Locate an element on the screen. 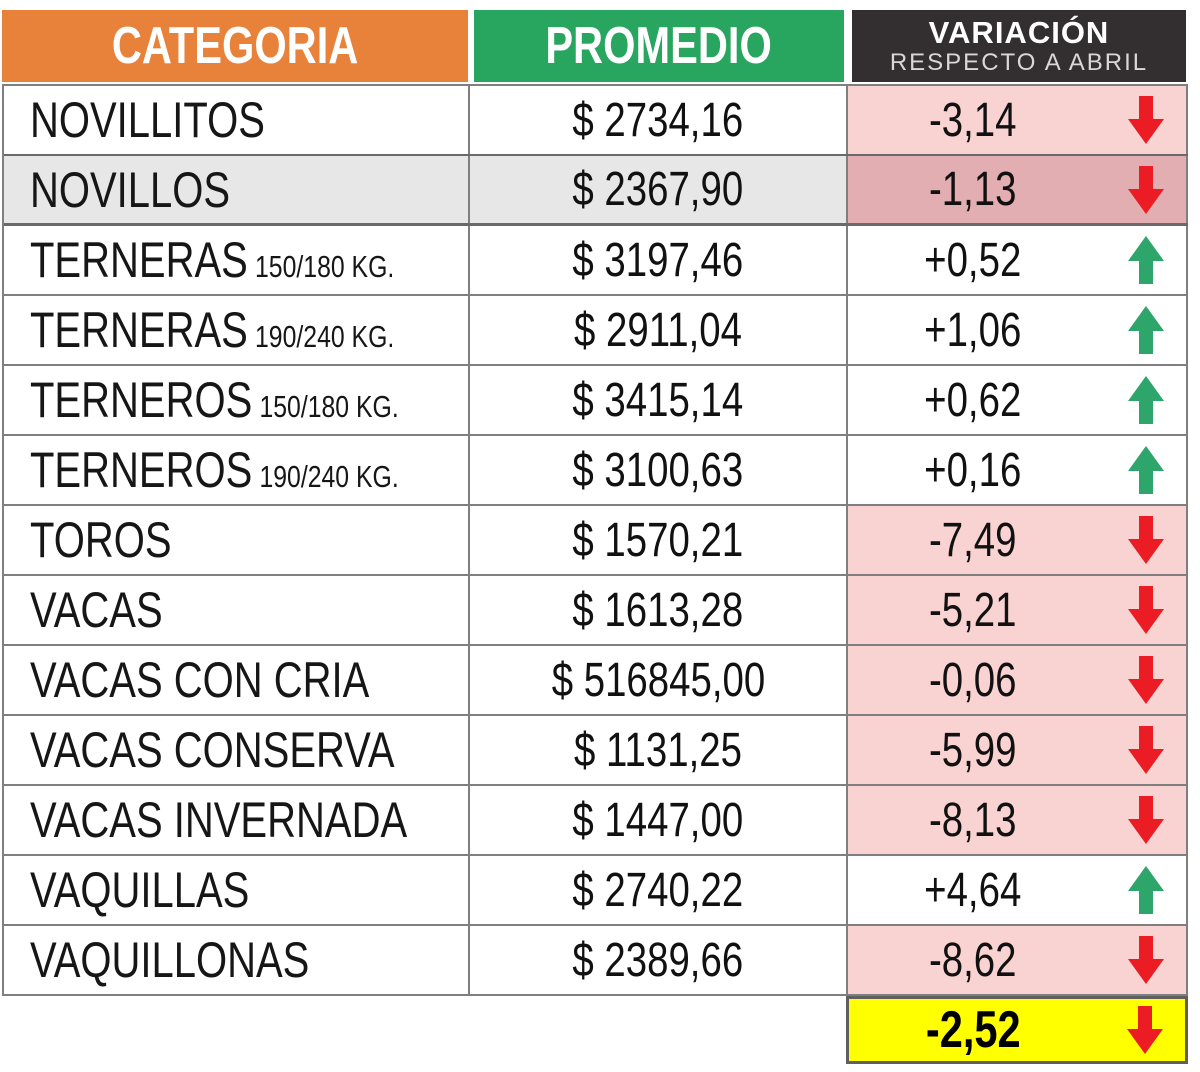 The height and width of the screenshot is (1072, 1200). variation-value: -8,13 is located at coordinates (973, 820).